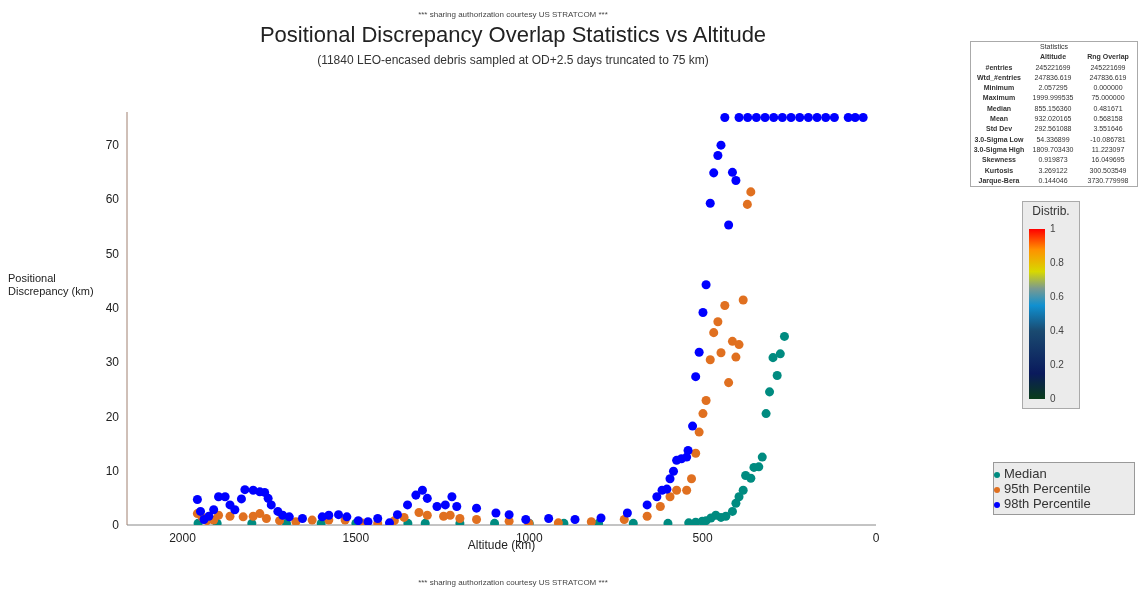  Describe the element at coordinates (1057, 331) in the screenshot. I see `color-bar-label: 0.4` at that location.